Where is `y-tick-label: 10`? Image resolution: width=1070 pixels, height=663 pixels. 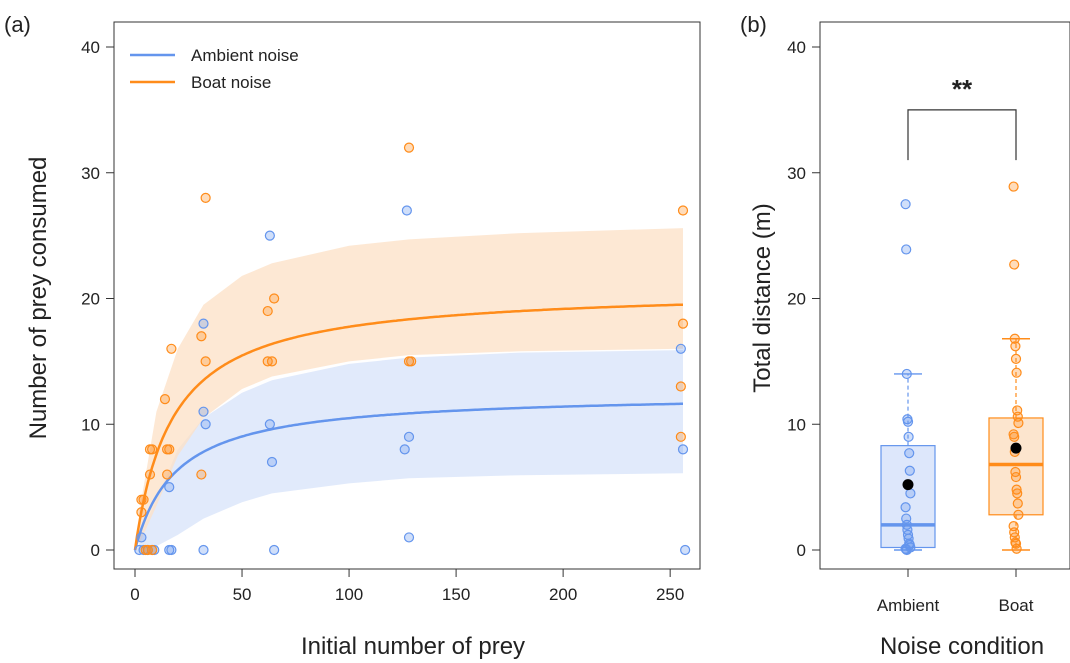 y-tick-label: 10 is located at coordinates (90, 424).